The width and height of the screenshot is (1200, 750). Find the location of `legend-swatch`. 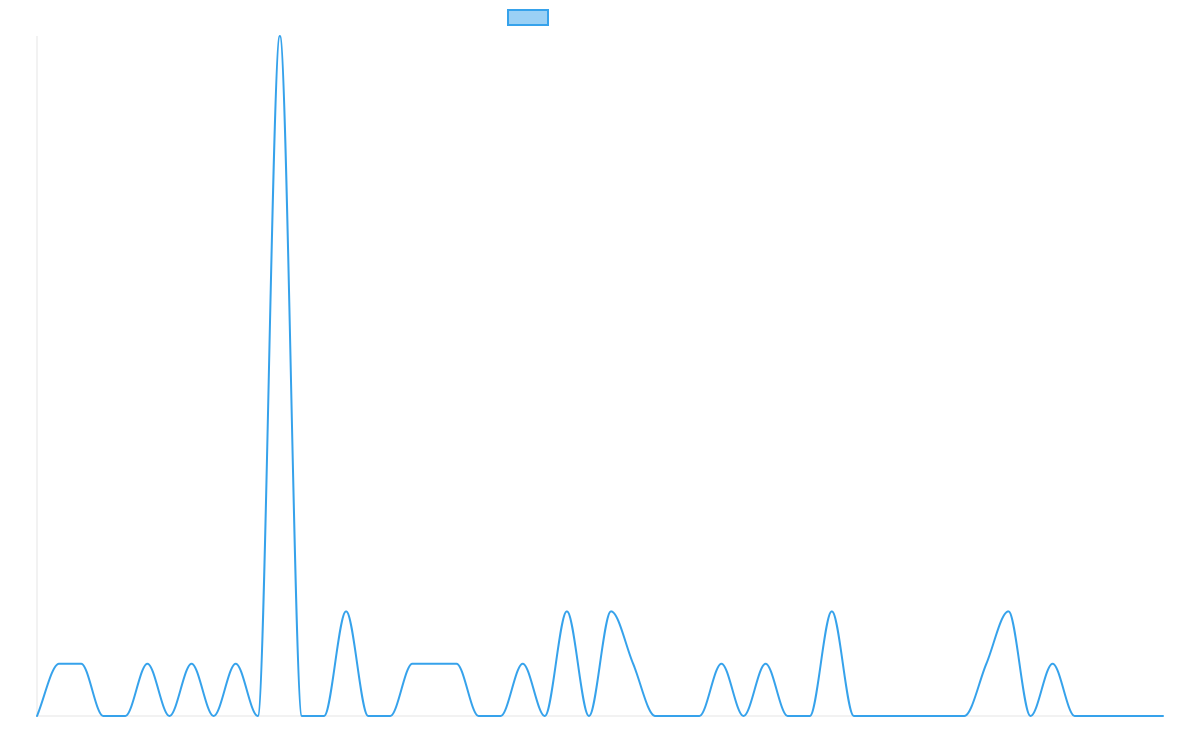

legend-swatch is located at coordinates (528, 17).